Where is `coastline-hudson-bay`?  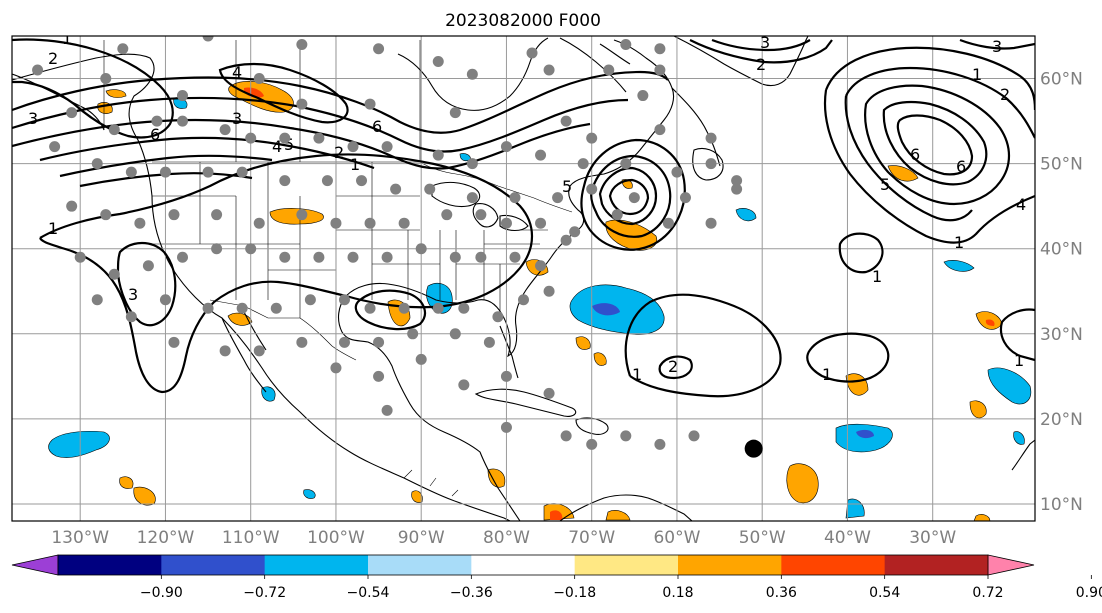 coastline-hudson-bay is located at coordinates (473, 74).